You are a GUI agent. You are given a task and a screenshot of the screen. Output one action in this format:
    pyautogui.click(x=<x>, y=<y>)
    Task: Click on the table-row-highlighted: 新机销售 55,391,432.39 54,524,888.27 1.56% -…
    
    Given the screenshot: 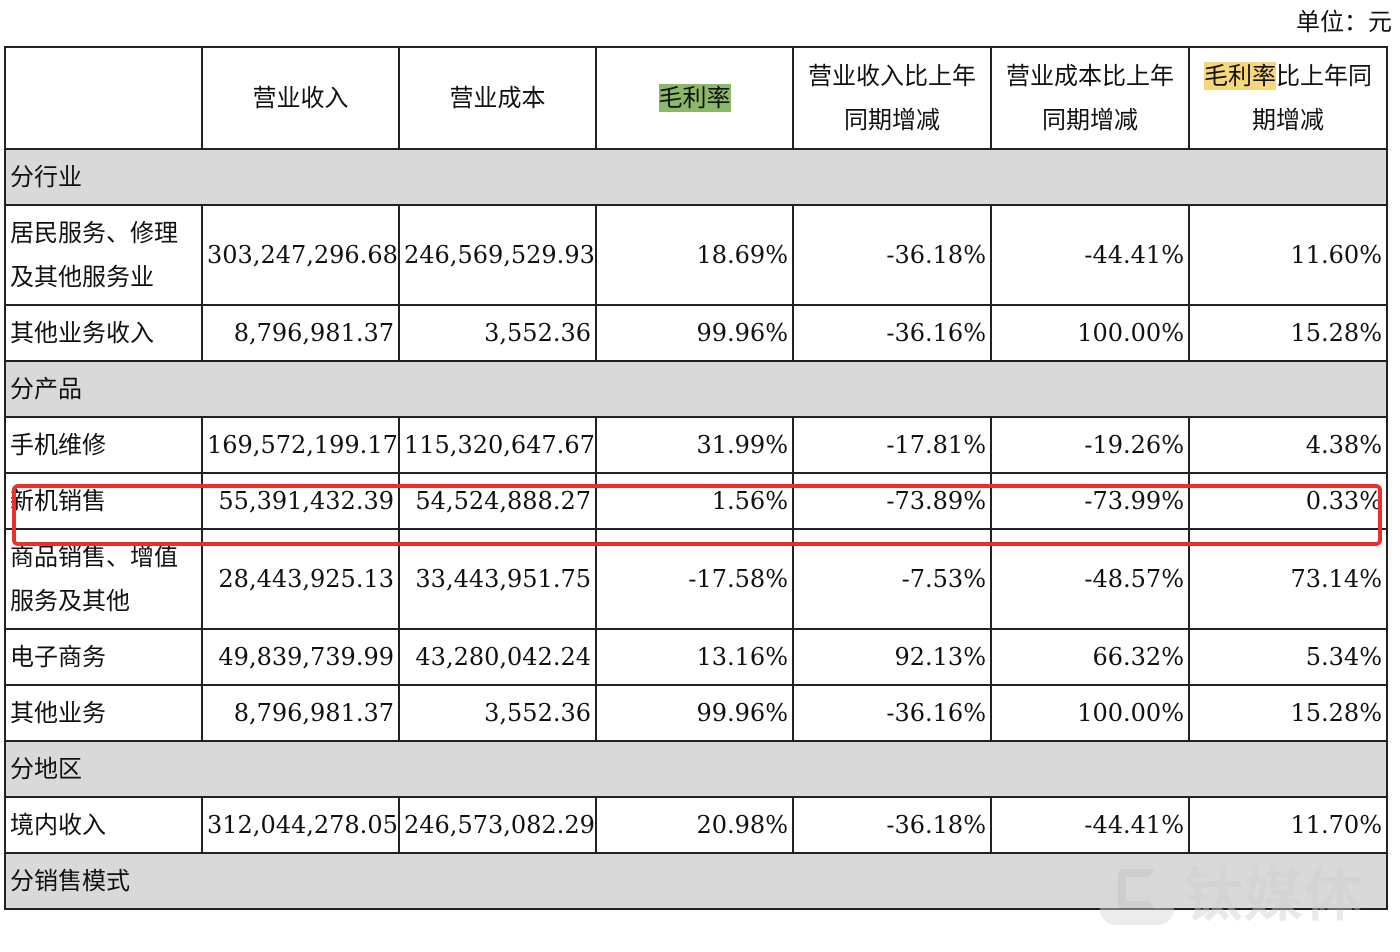 What is the action you would take?
    pyautogui.click(x=696, y=501)
    